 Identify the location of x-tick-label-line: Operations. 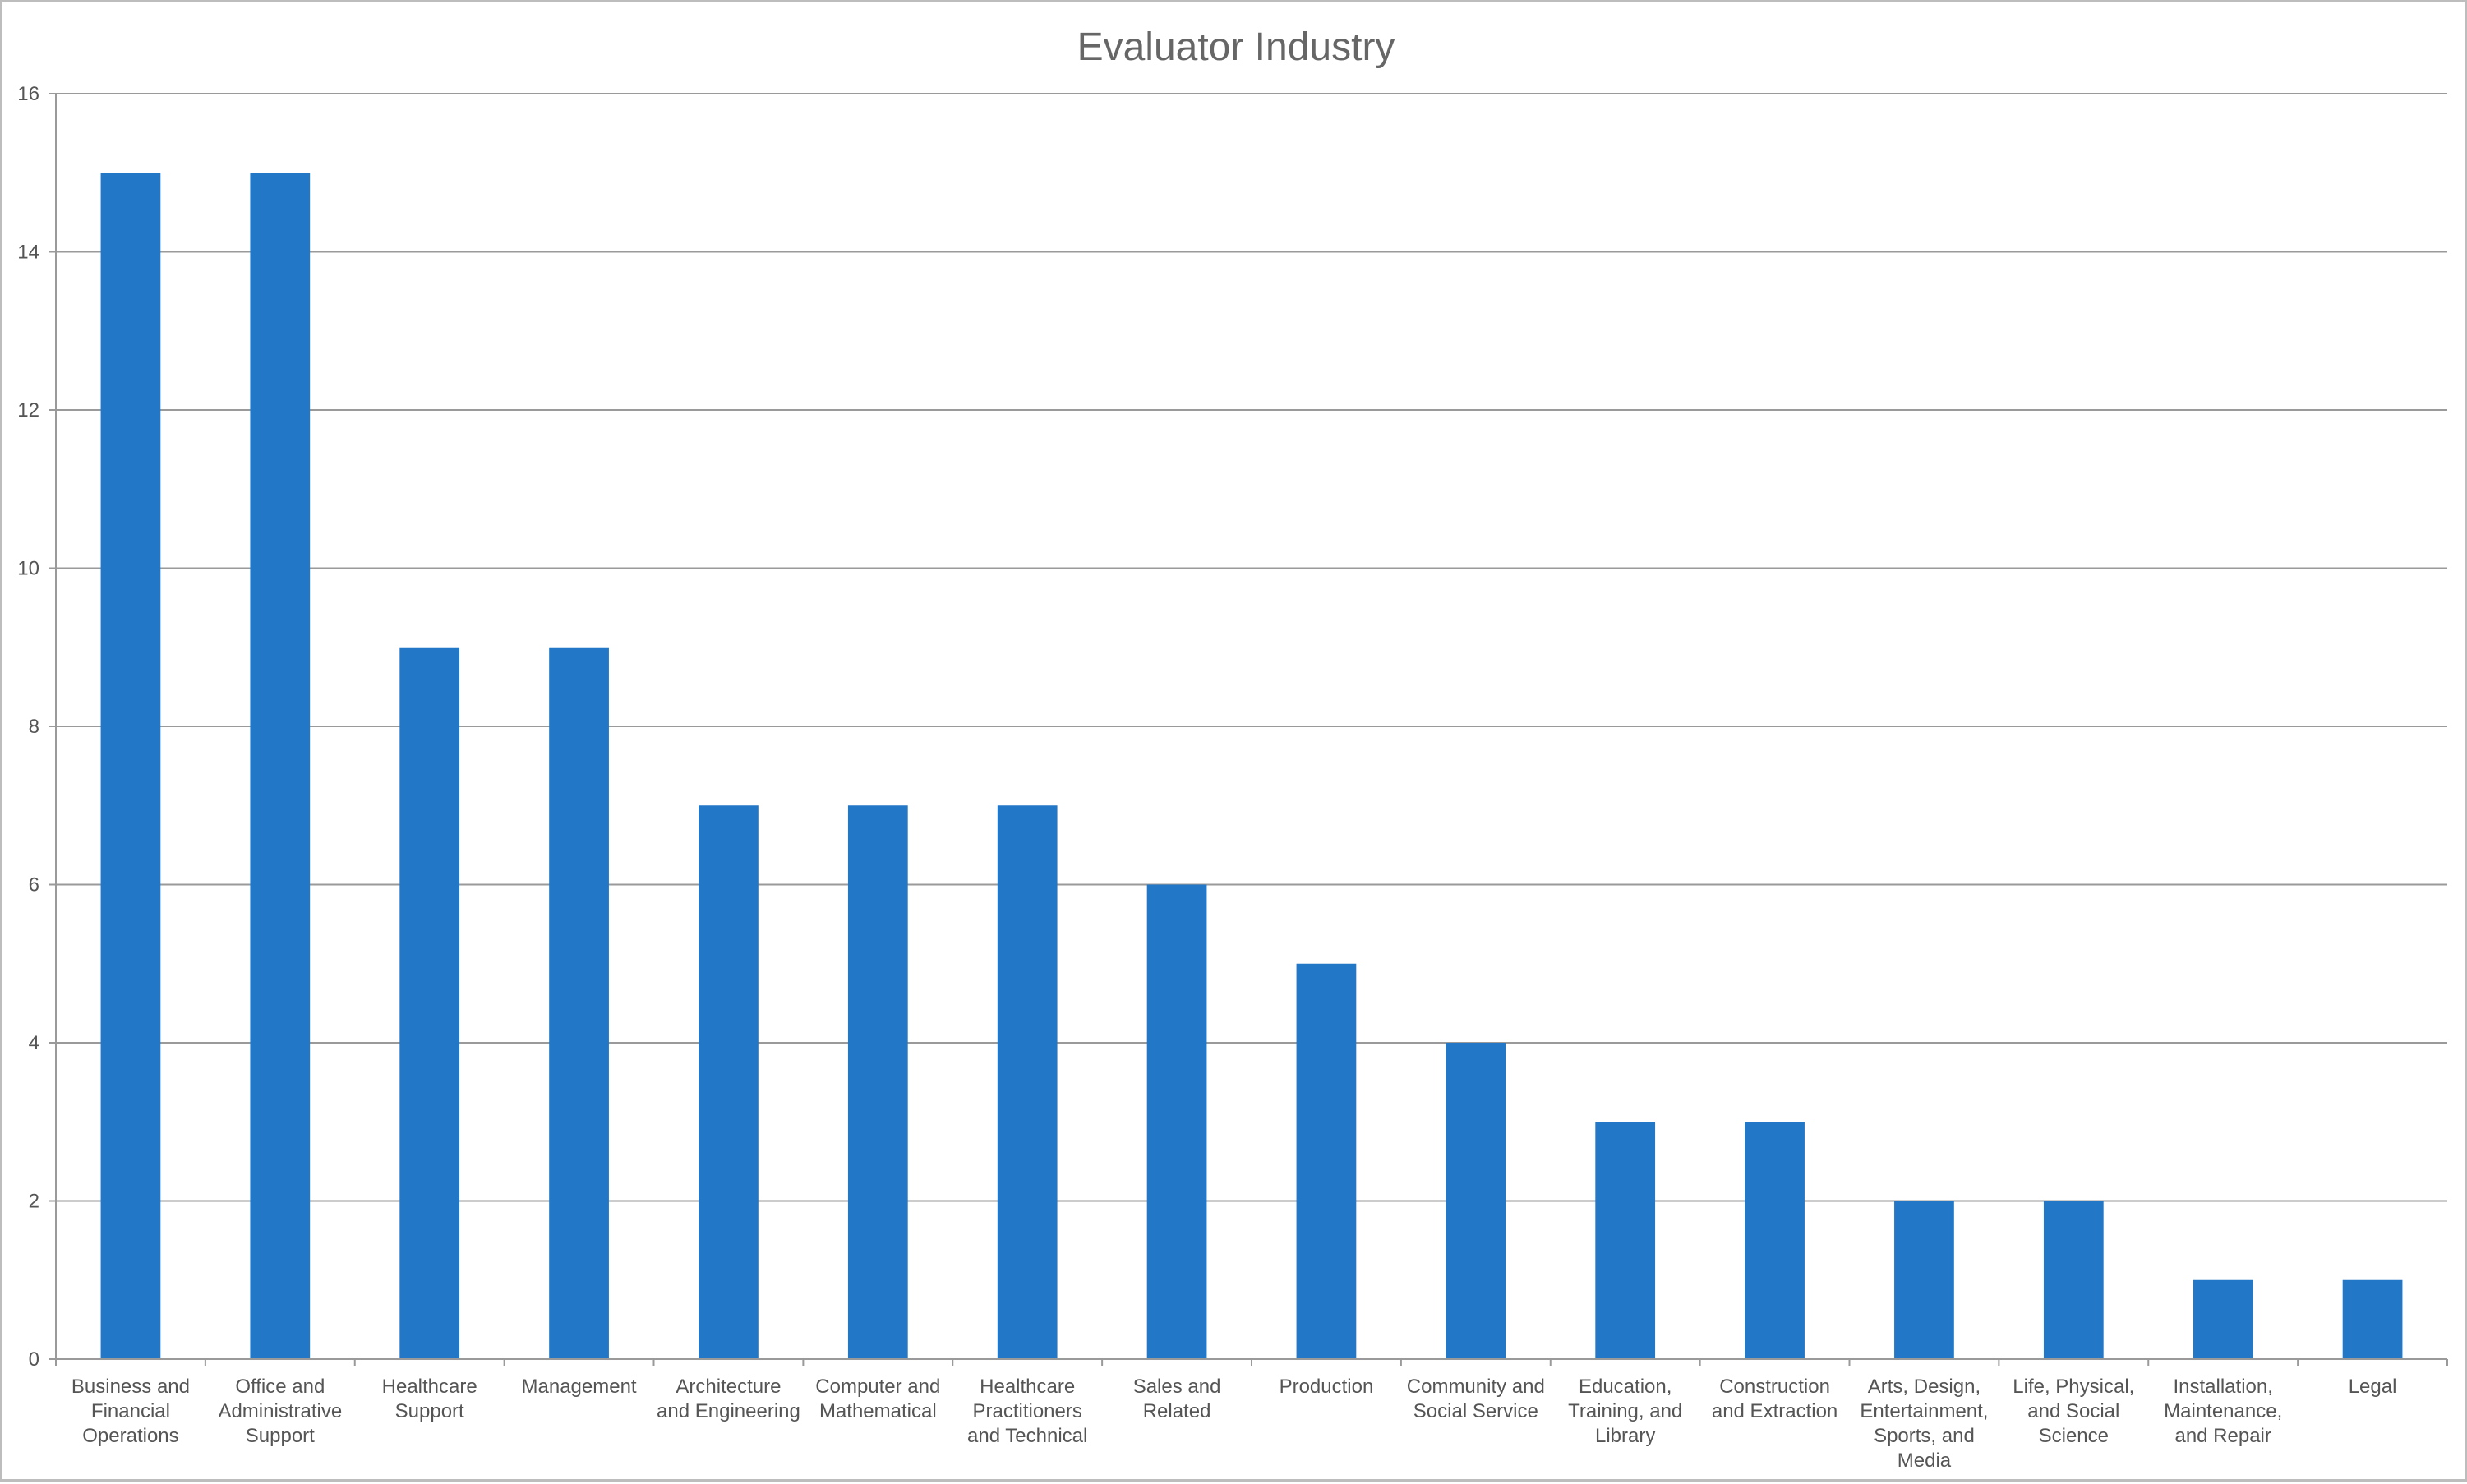
(130, 1436).